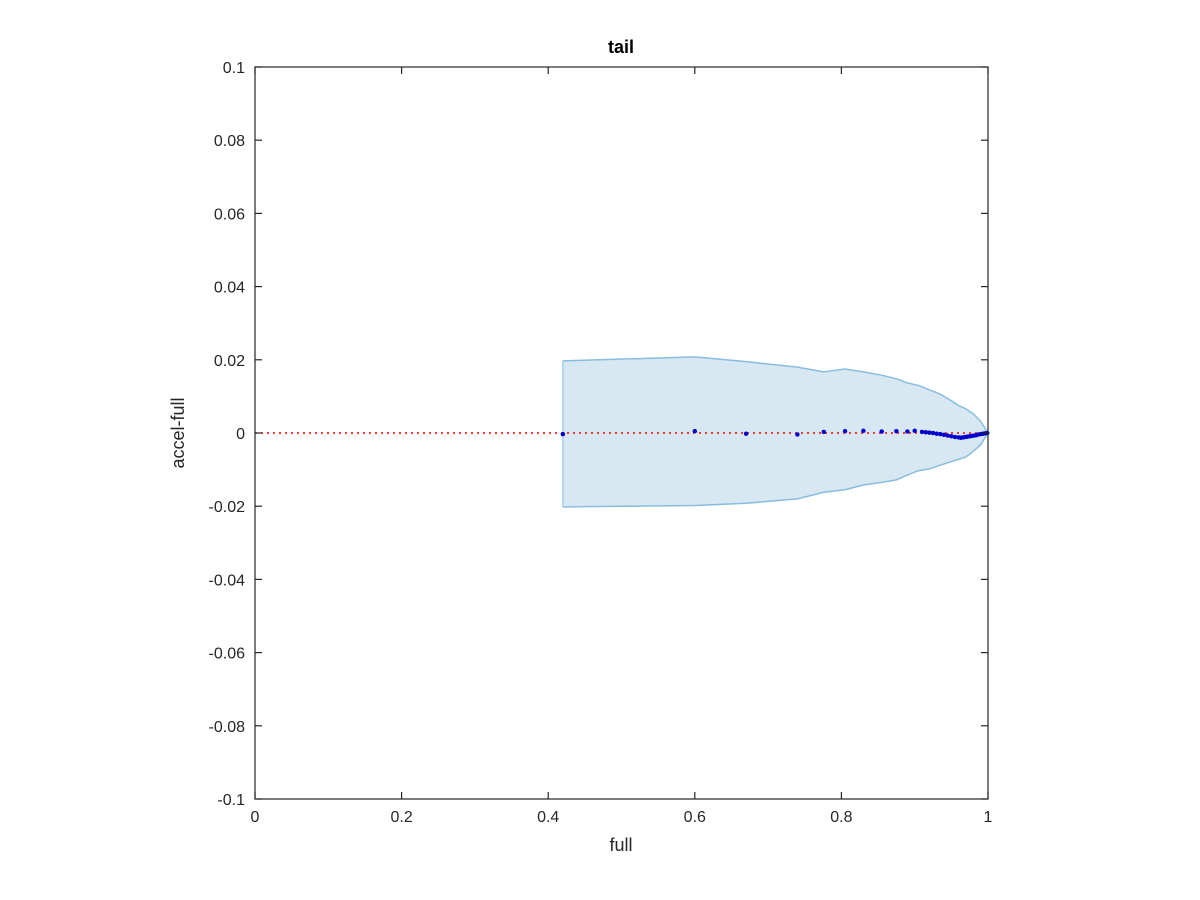 The height and width of the screenshot is (900, 1200). What do you see at coordinates (178, 432) in the screenshot?
I see `y-axis-label: accel-full` at bounding box center [178, 432].